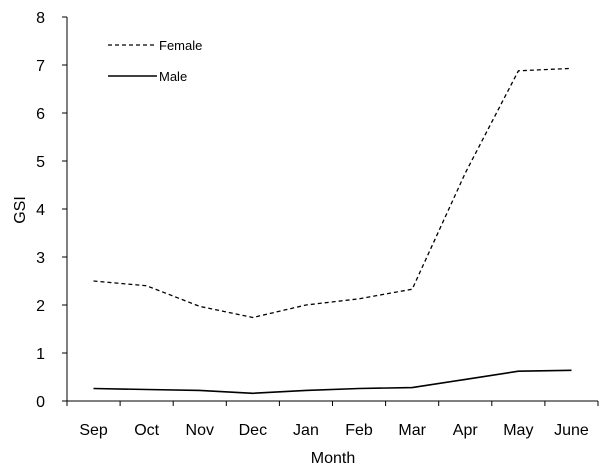  Describe the element at coordinates (146, 430) in the screenshot. I see `x-tick-label: Oct` at that location.